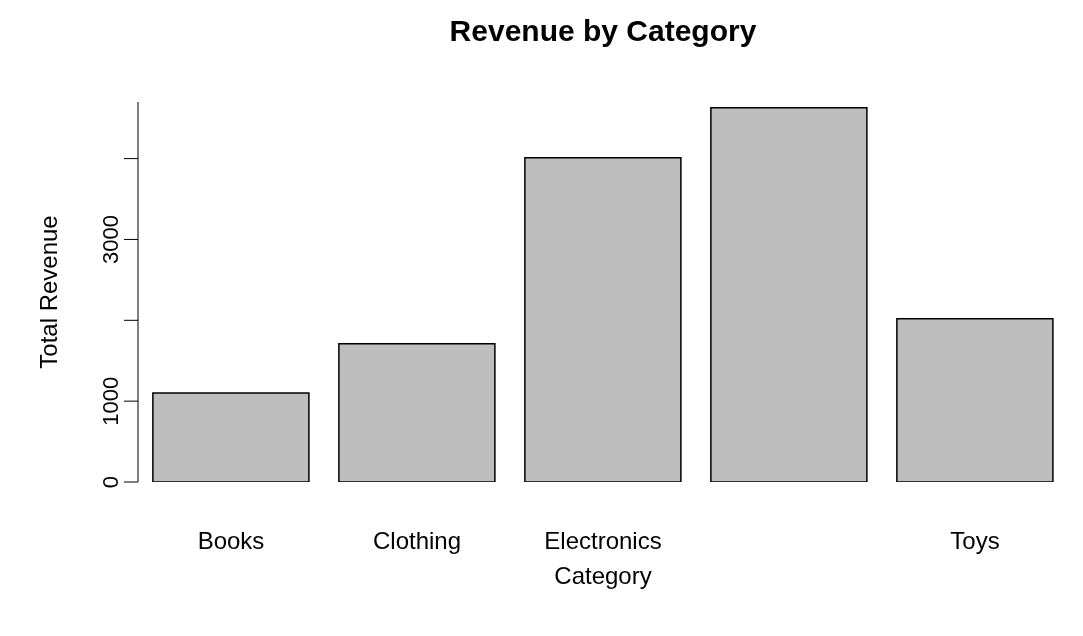  Describe the element at coordinates (110, 239) in the screenshot. I see `y-tick-label: 3000` at that location.